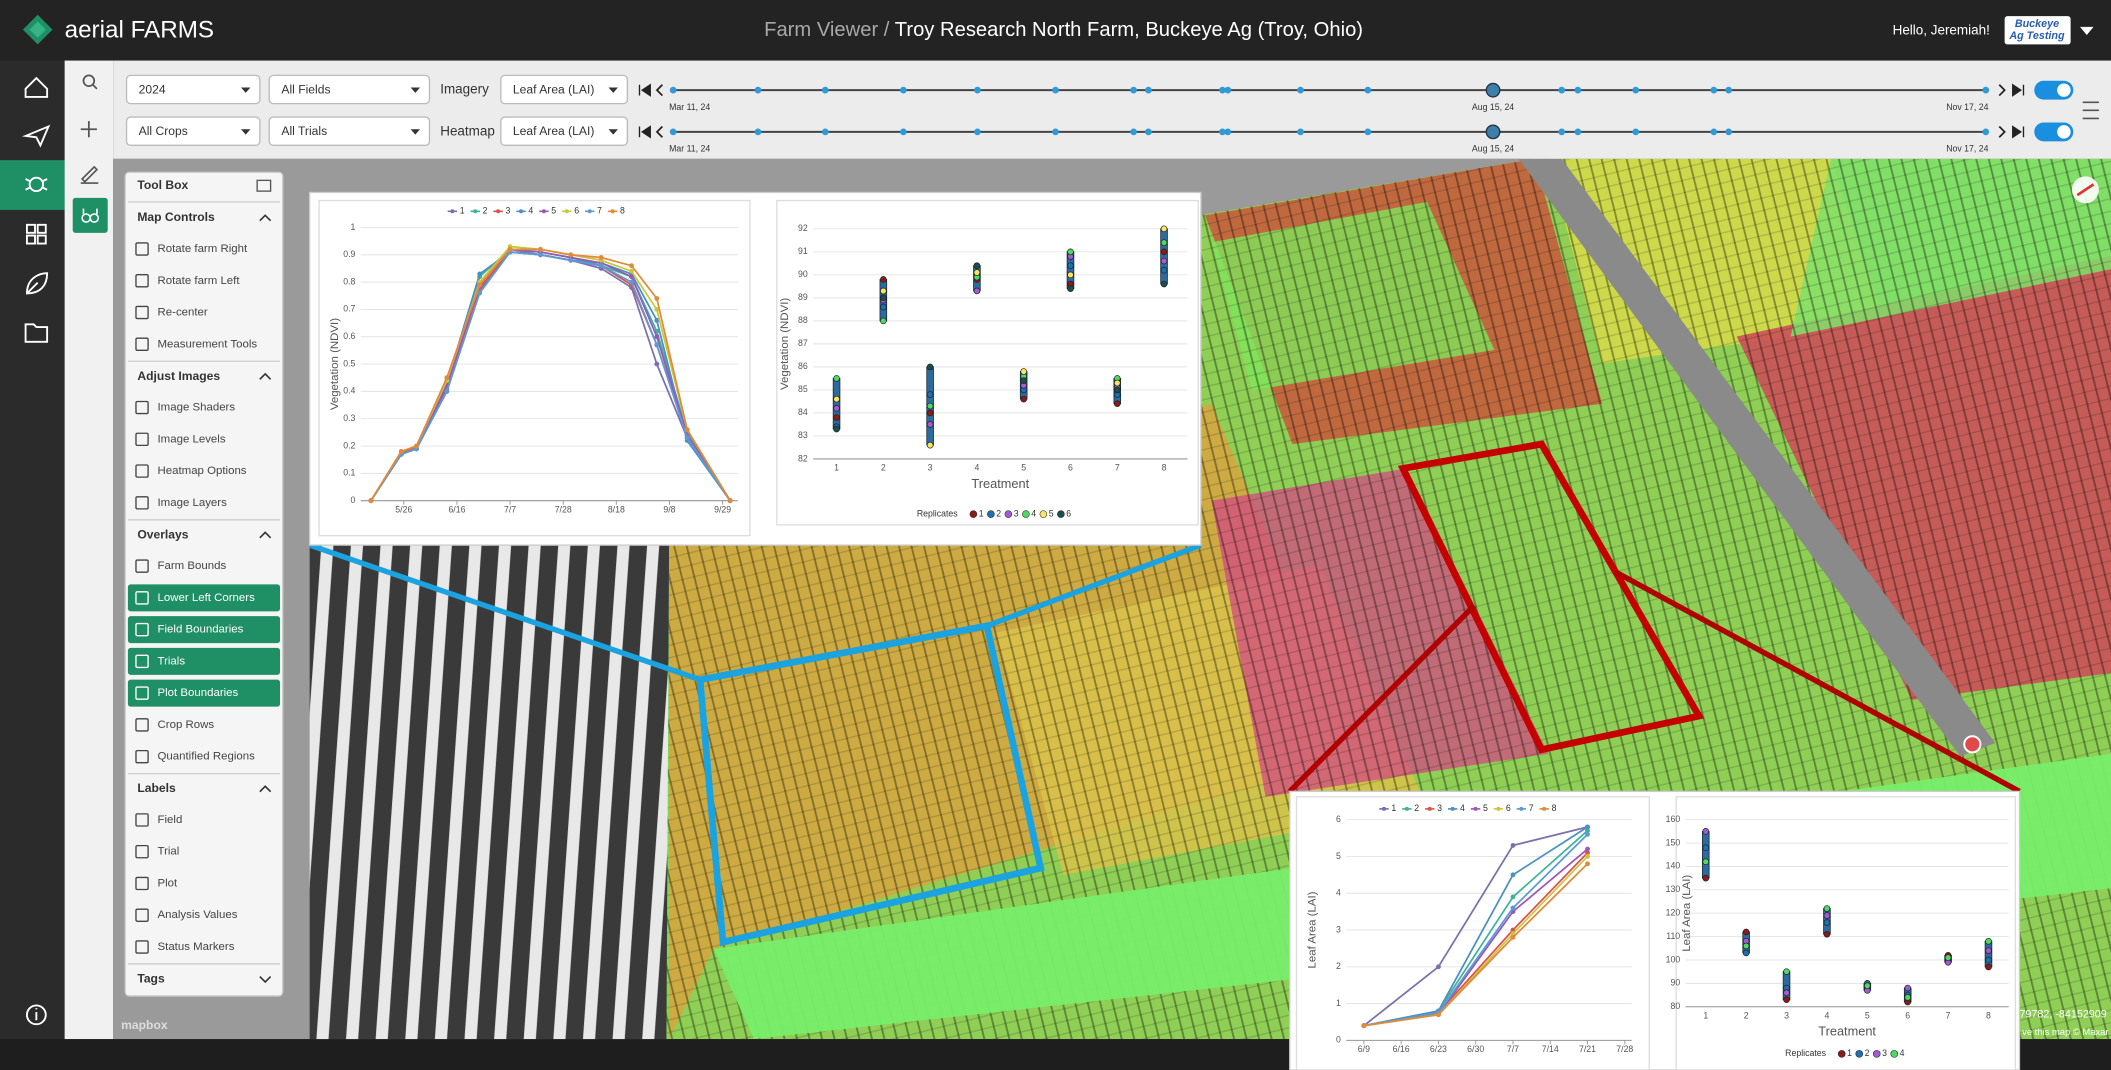 This screenshot has width=2111, height=1070. What do you see at coordinates (203, 249) in the screenshot?
I see `toolbox-item: Rotate farm Right` at bounding box center [203, 249].